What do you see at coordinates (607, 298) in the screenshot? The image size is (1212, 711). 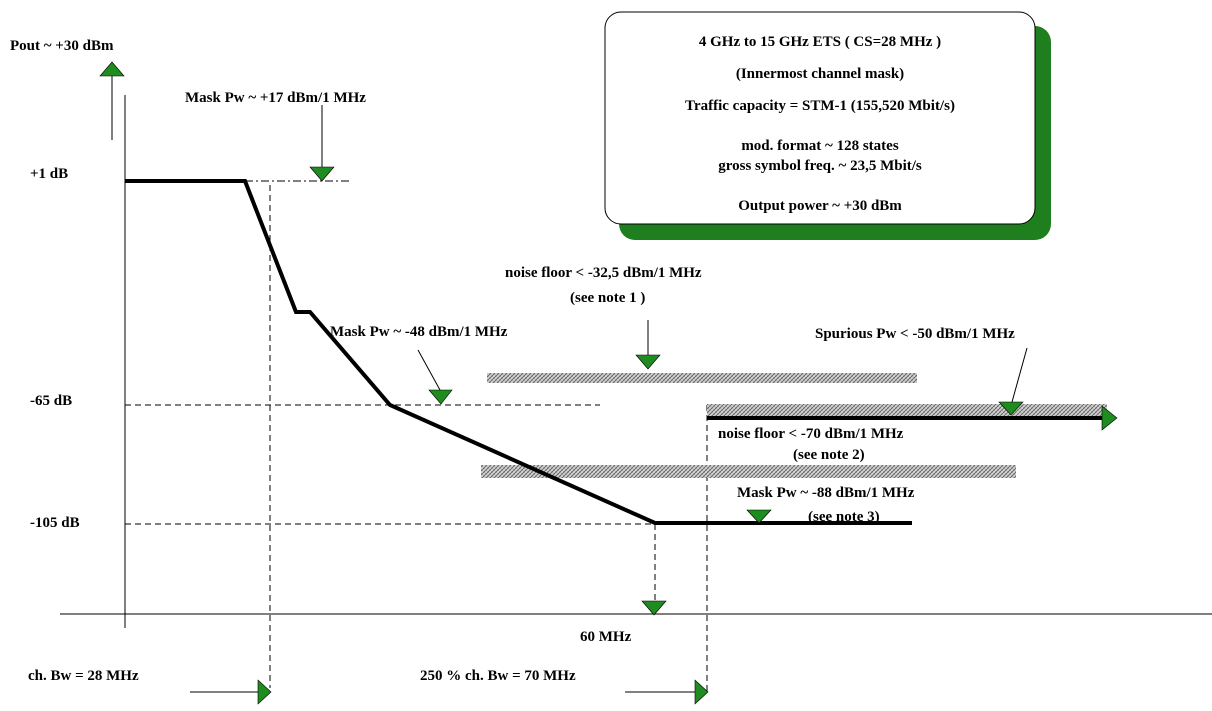 I see `noise1-label-line2: (see note 1 )` at bounding box center [607, 298].